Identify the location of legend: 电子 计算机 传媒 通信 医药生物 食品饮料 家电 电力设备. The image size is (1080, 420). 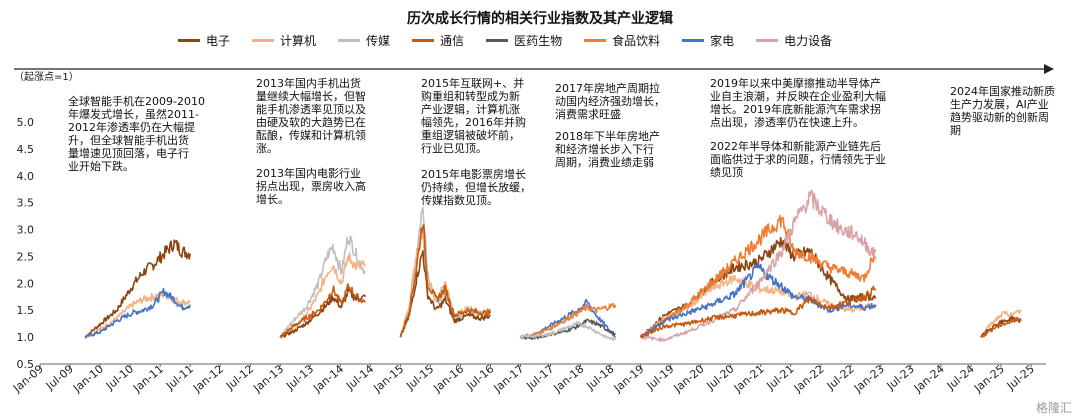
(505, 40).